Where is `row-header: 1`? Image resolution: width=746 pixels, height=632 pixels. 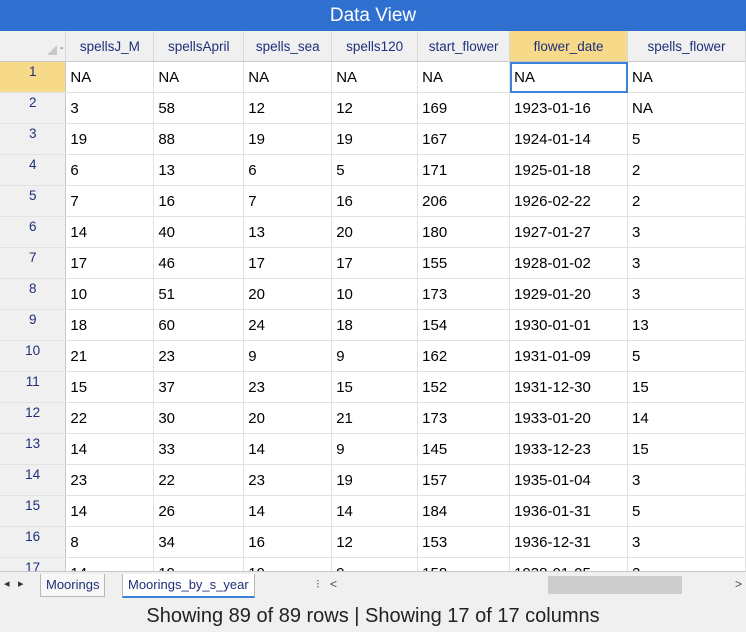
row-header: 1 is located at coordinates (33, 77).